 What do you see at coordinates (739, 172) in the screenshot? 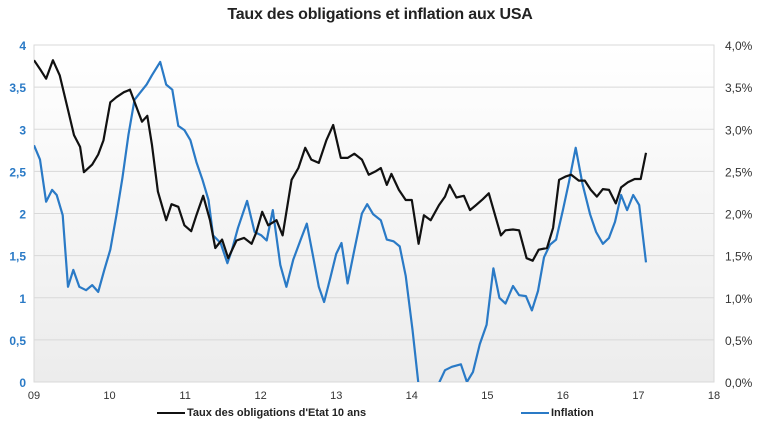
I see `right-axis-tick: 2,5%` at bounding box center [739, 172].